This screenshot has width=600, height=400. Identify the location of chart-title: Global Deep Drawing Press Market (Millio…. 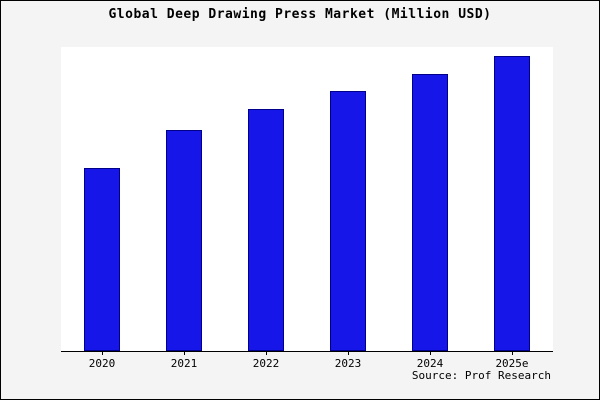
(300, 14).